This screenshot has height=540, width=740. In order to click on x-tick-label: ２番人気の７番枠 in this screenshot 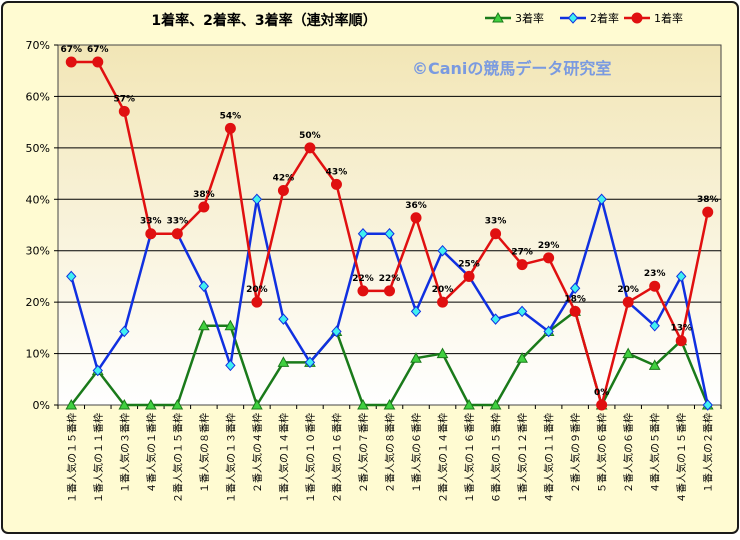, I will do `click(363, 453)`.